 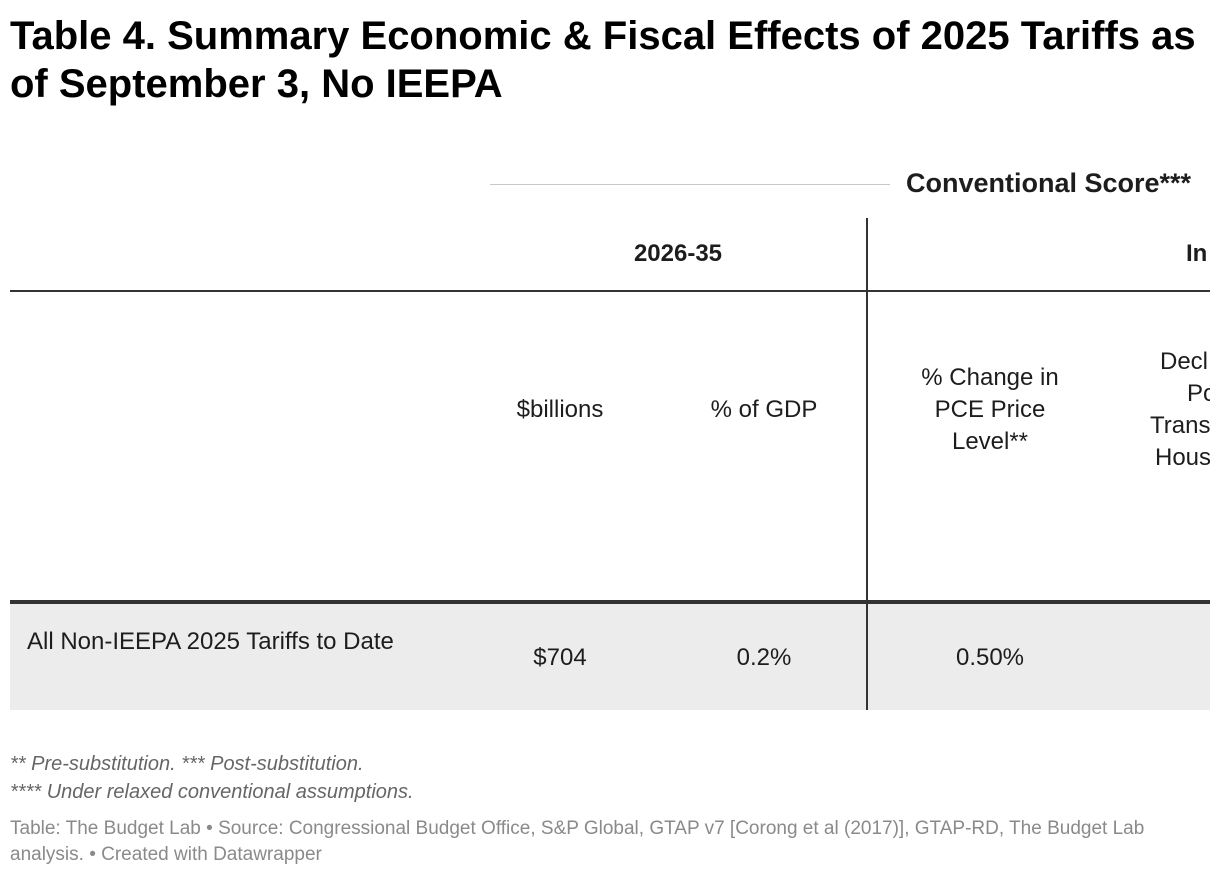 I want to click on col-header-partial-line: Decl, so click(x=1184, y=361).